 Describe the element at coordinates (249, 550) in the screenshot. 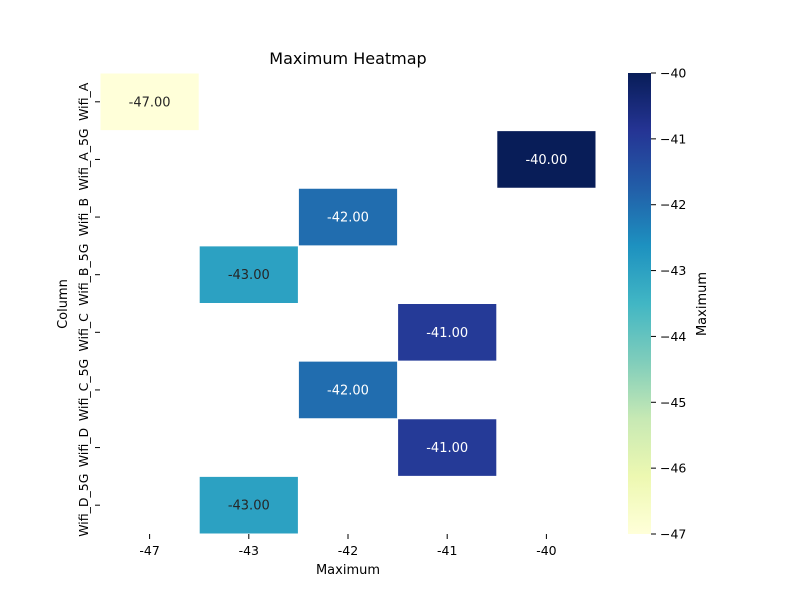

I see `x-tick-label: -43` at that location.